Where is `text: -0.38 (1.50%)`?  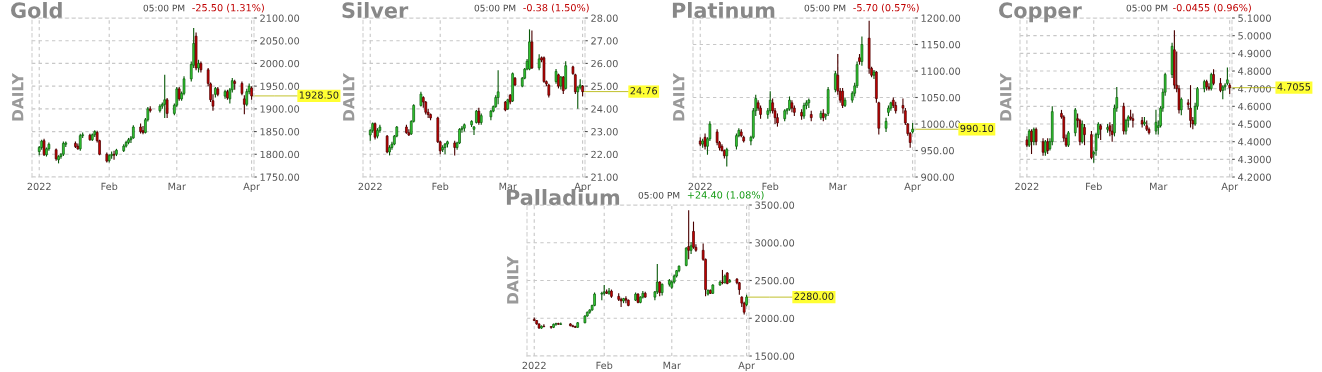 text: -0.38 (1.50%) is located at coordinates (556, 8).